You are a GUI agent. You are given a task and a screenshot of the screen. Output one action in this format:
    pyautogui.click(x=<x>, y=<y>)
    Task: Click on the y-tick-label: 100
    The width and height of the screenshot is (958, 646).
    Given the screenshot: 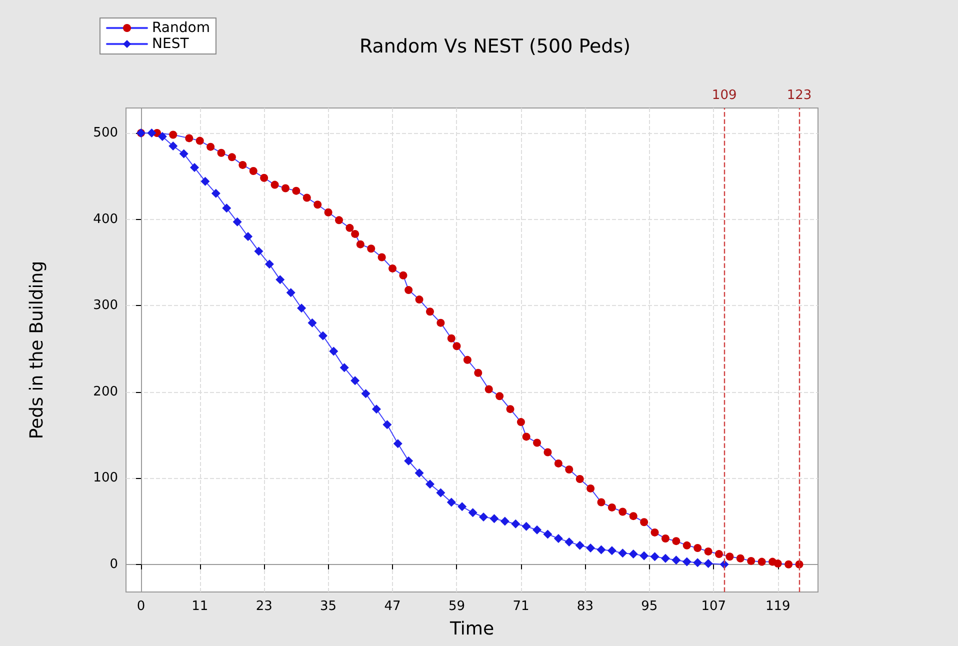 What is the action you would take?
    pyautogui.click(x=105, y=478)
    